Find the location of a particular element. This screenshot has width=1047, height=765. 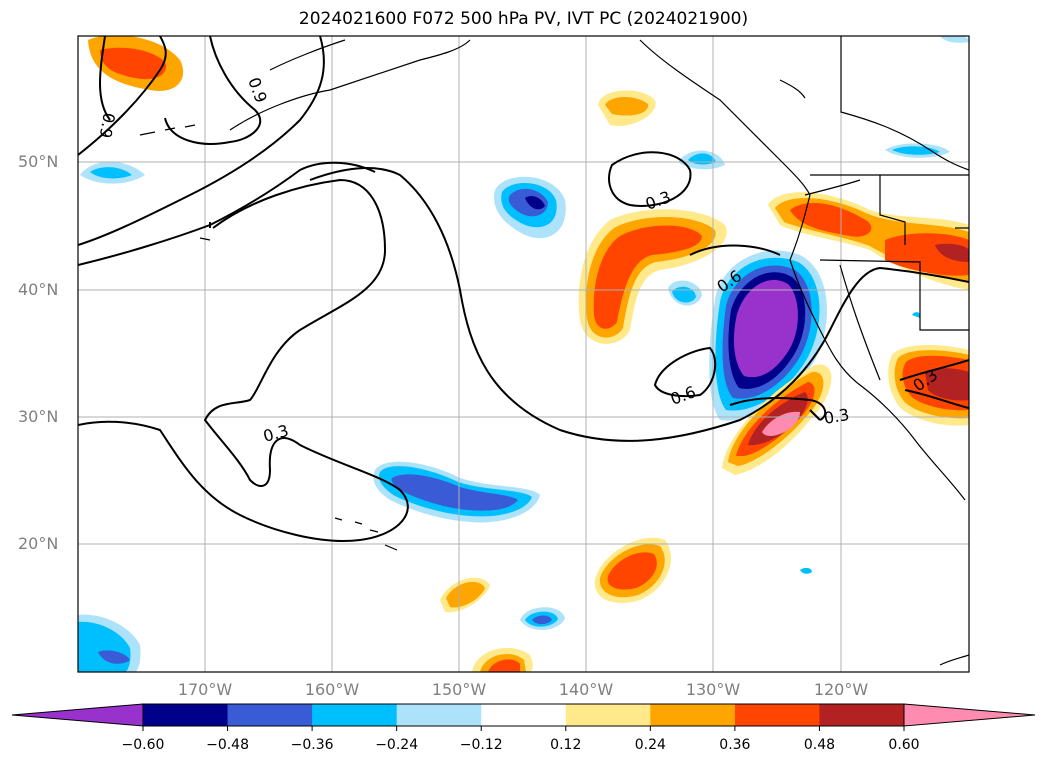

lon-label-140w: 140°W is located at coordinates (586, 689).